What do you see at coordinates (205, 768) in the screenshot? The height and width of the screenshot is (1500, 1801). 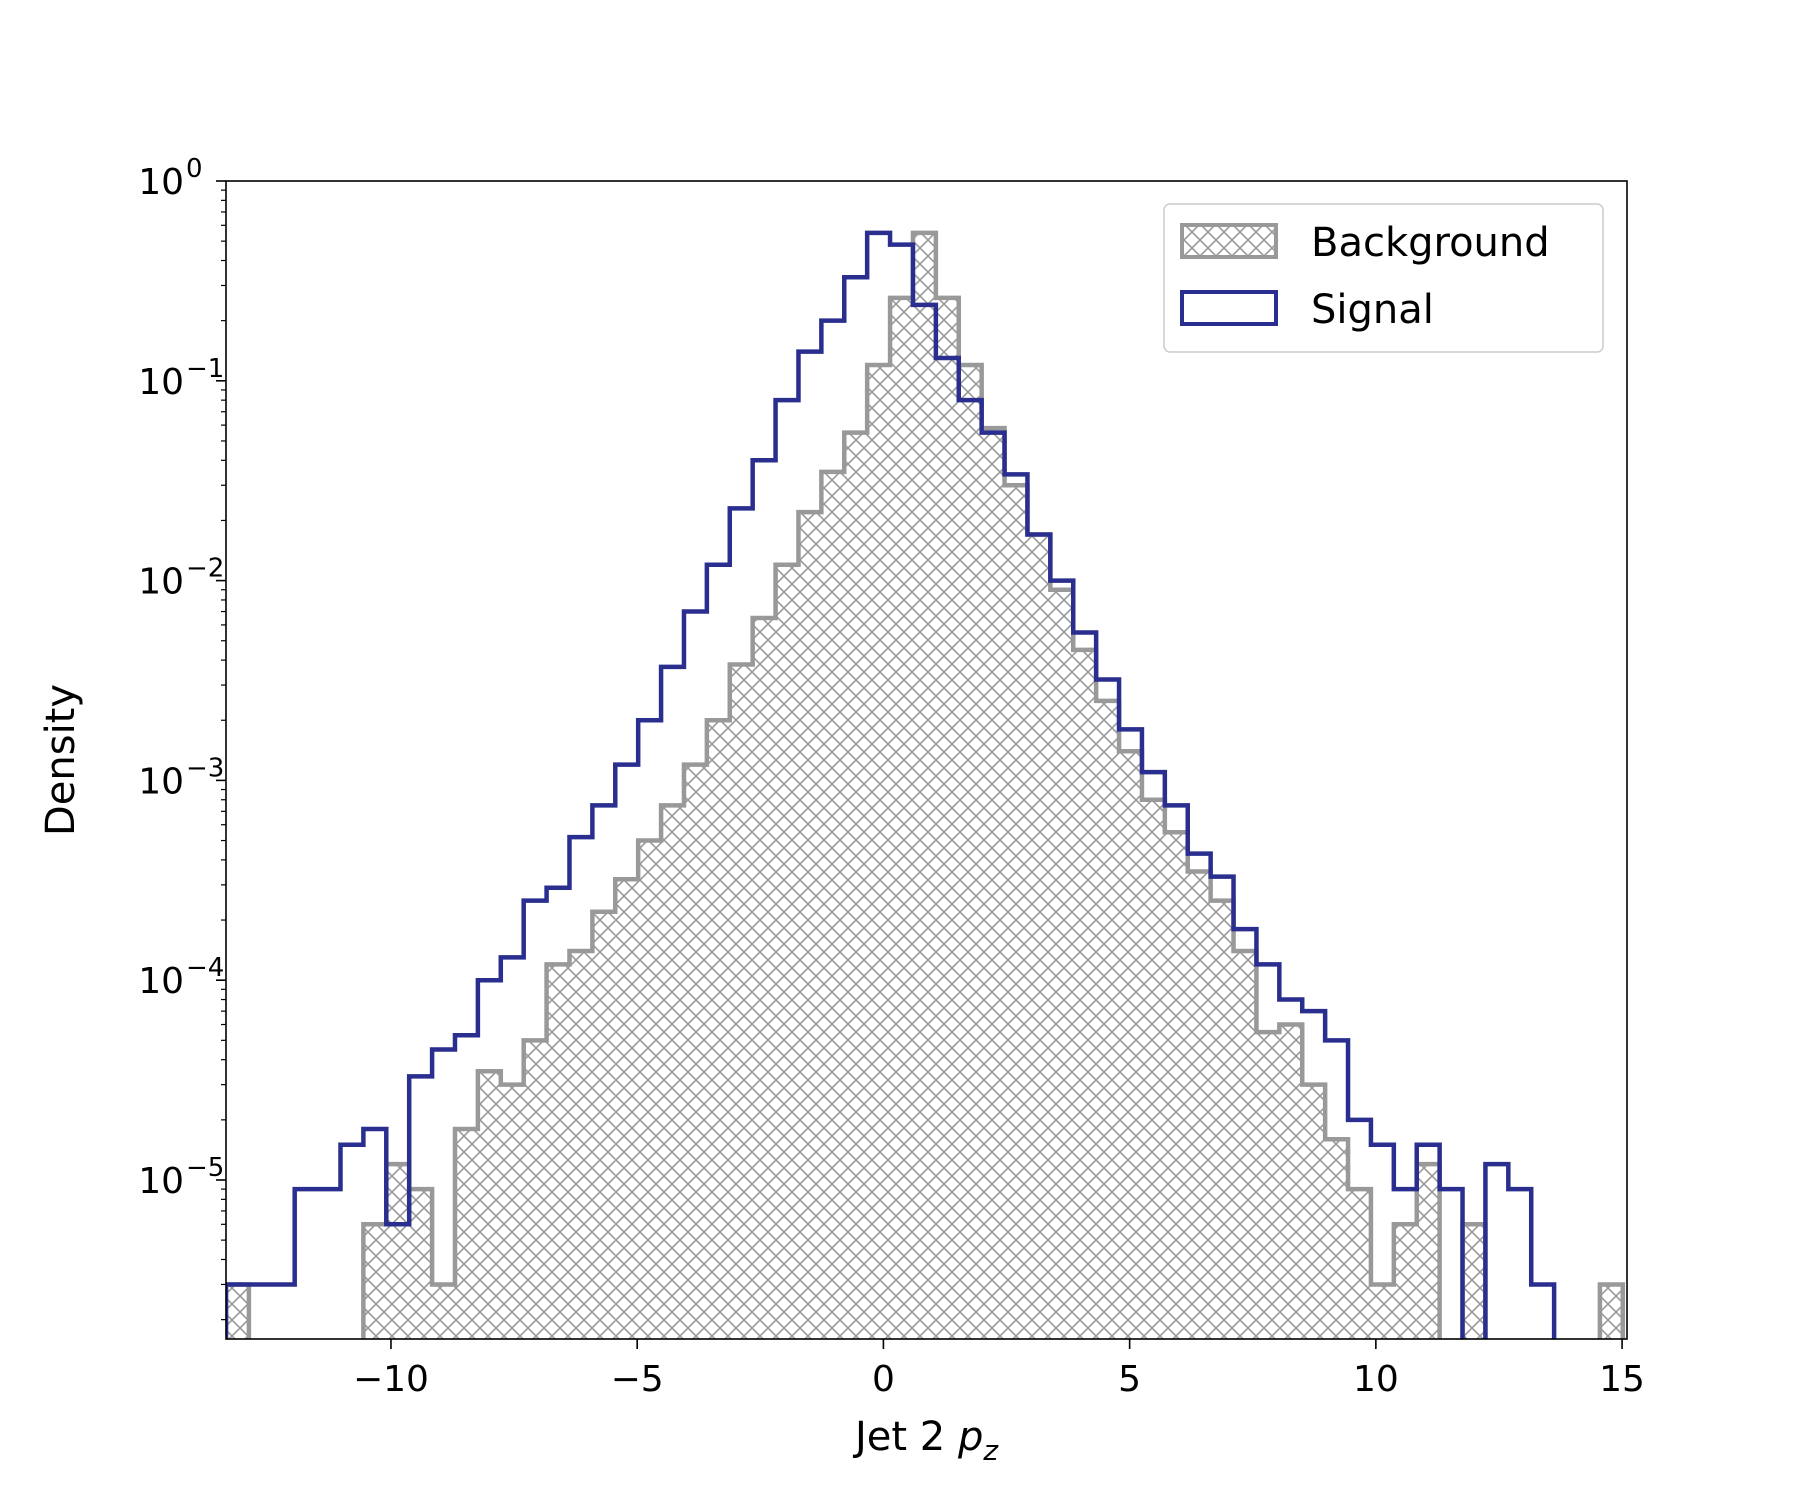 I see `y-tick-exponent: −3` at bounding box center [205, 768].